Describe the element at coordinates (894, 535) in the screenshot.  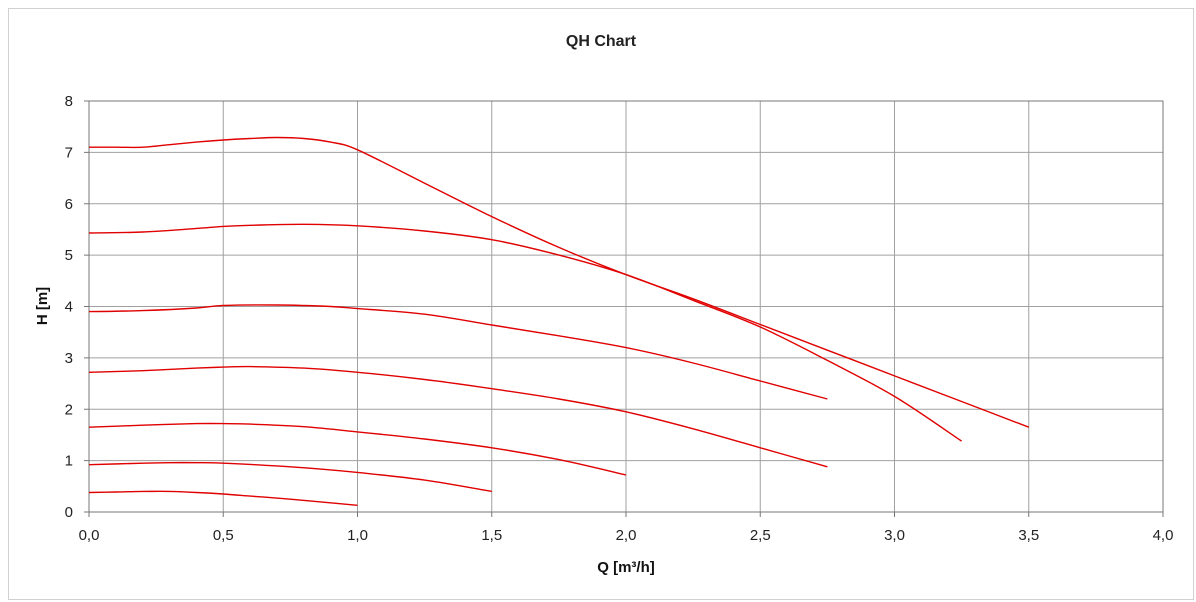
I see `x-tick-label: 3,0` at that location.